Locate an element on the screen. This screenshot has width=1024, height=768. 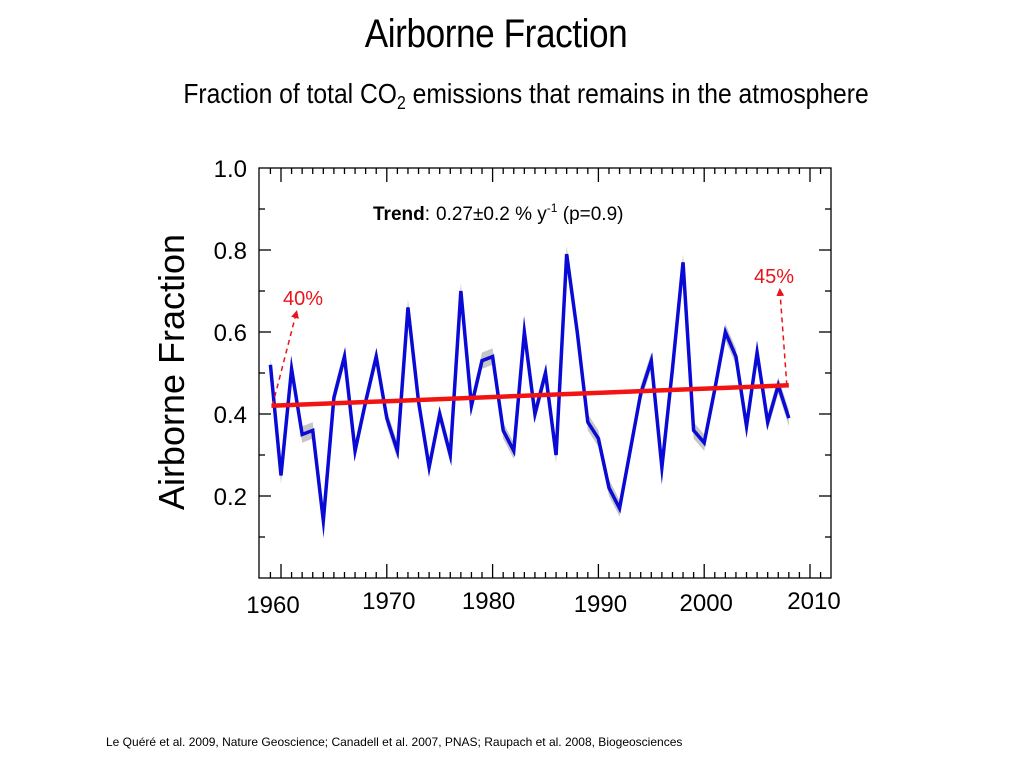
chart-title: Airborne Fraction is located at coordinates (496, 34).